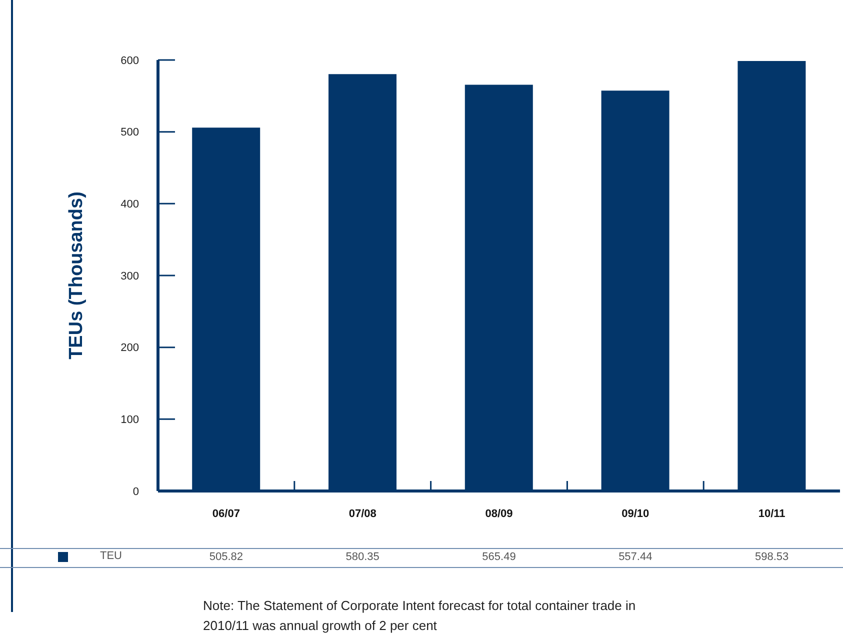  What do you see at coordinates (129, 348) in the screenshot?
I see `y-tick-label: 200` at bounding box center [129, 348].